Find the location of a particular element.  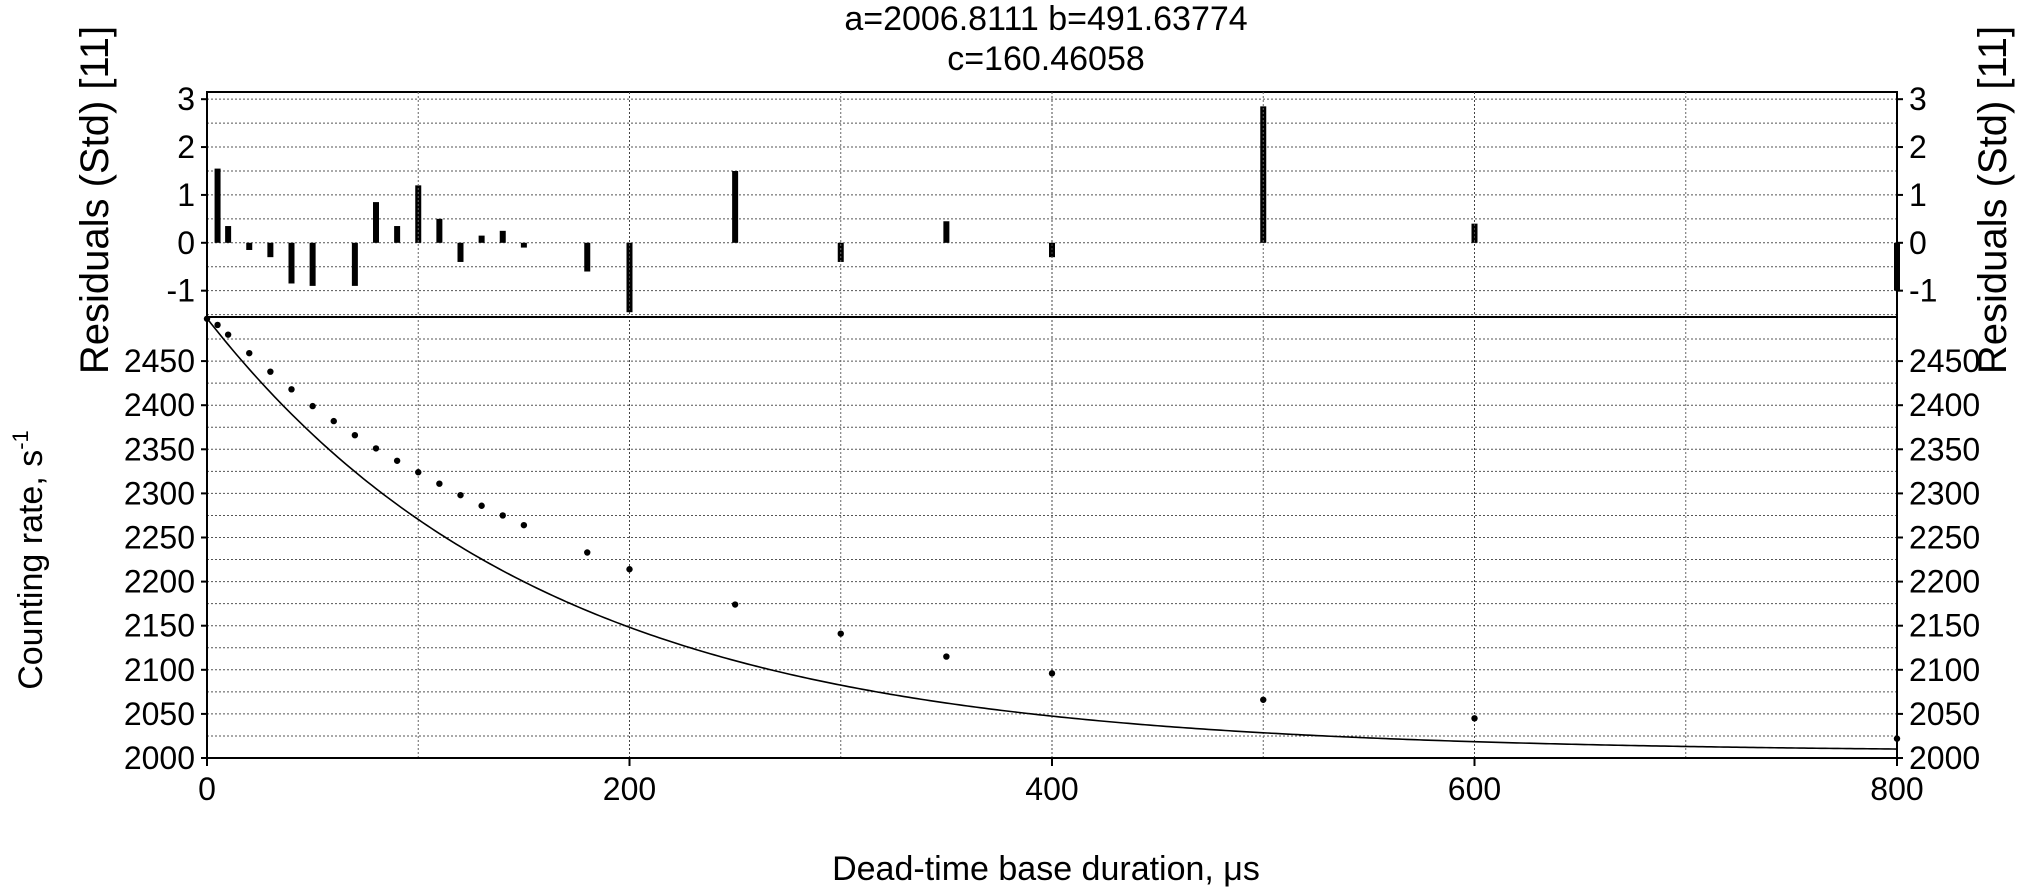

residuals-y-ticks-right: 3 2 1 0 -1 is located at coordinates (1917, 195).